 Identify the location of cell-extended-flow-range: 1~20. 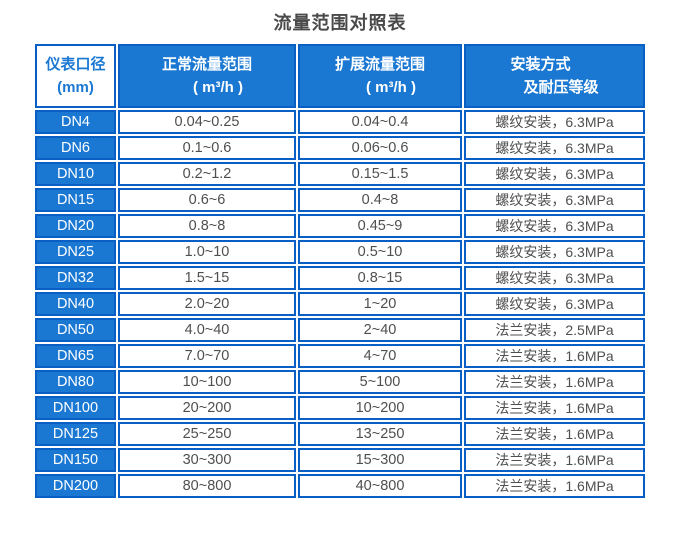
(380, 304).